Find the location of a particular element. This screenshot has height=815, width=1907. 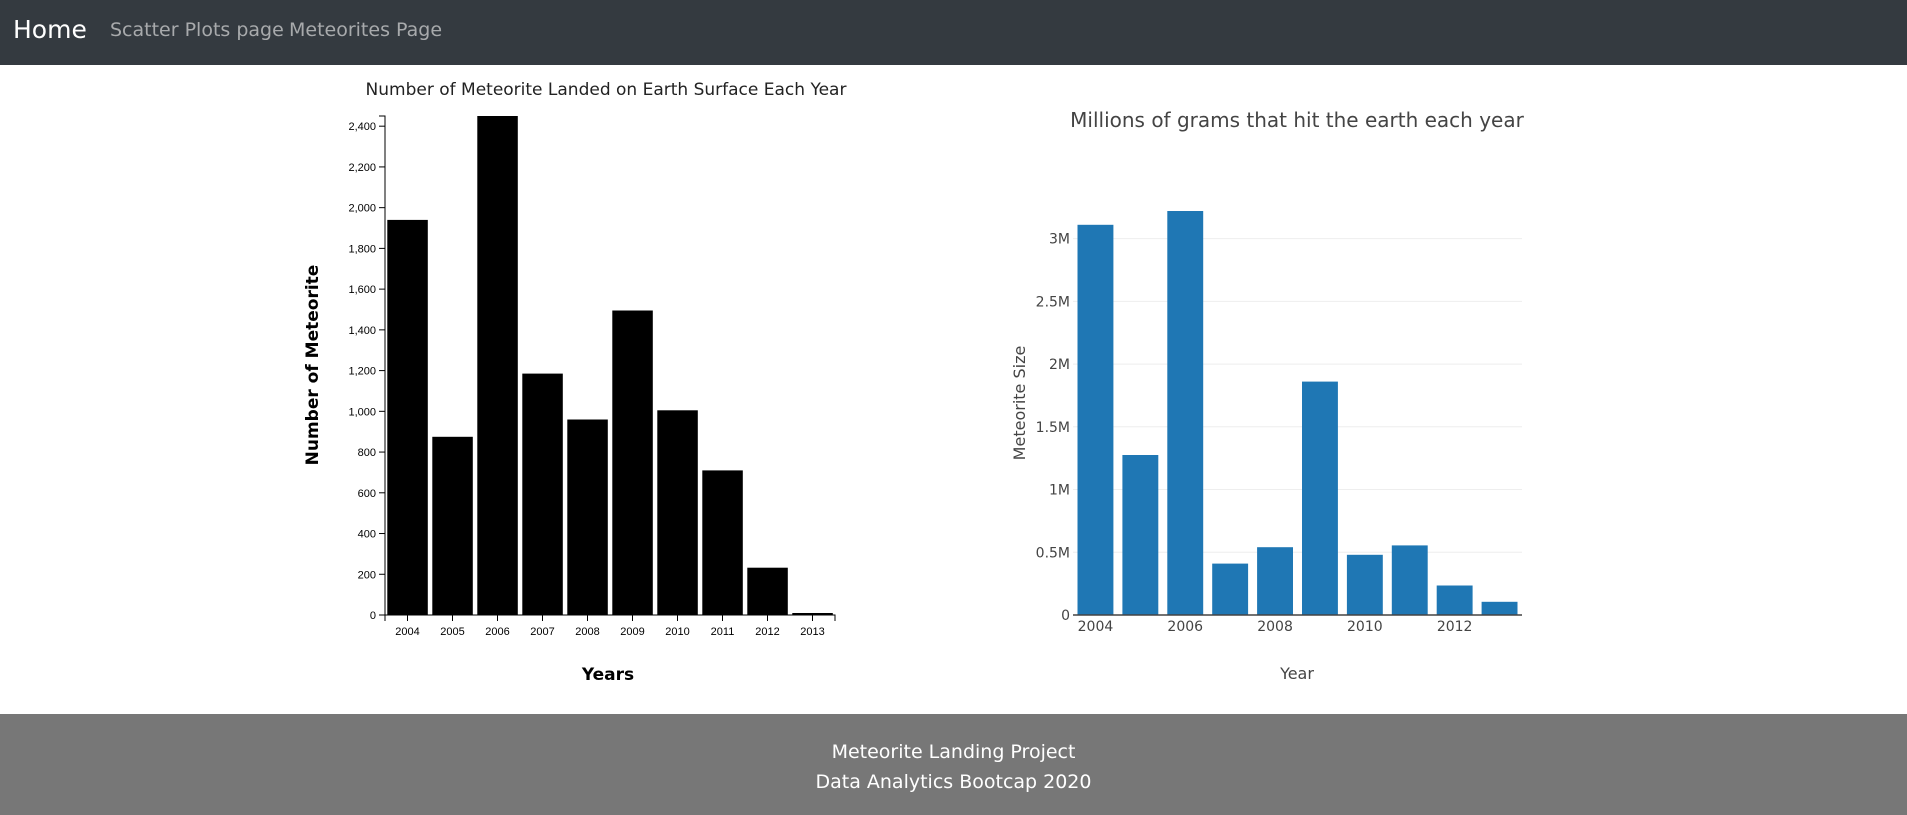

chart1-x-tick-label: 2004 is located at coordinates (407, 632).